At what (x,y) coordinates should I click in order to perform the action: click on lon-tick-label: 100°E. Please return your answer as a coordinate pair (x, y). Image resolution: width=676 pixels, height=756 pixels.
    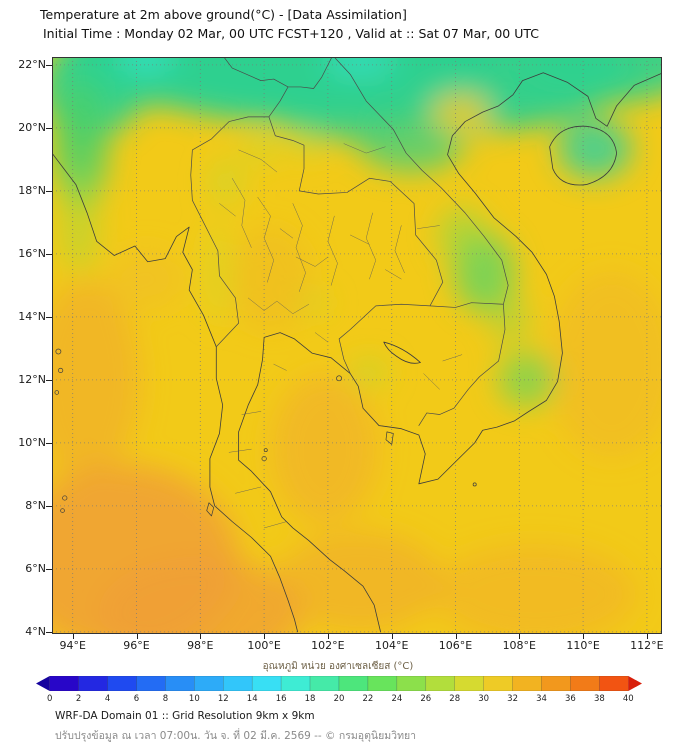
    Looking at the image, I should click on (264, 645).